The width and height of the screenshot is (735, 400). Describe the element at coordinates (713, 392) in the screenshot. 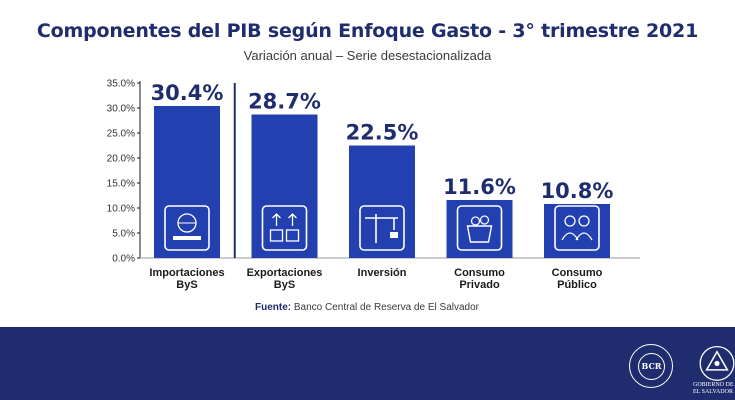

I see `government-line-2: EL SALVADOR` at that location.